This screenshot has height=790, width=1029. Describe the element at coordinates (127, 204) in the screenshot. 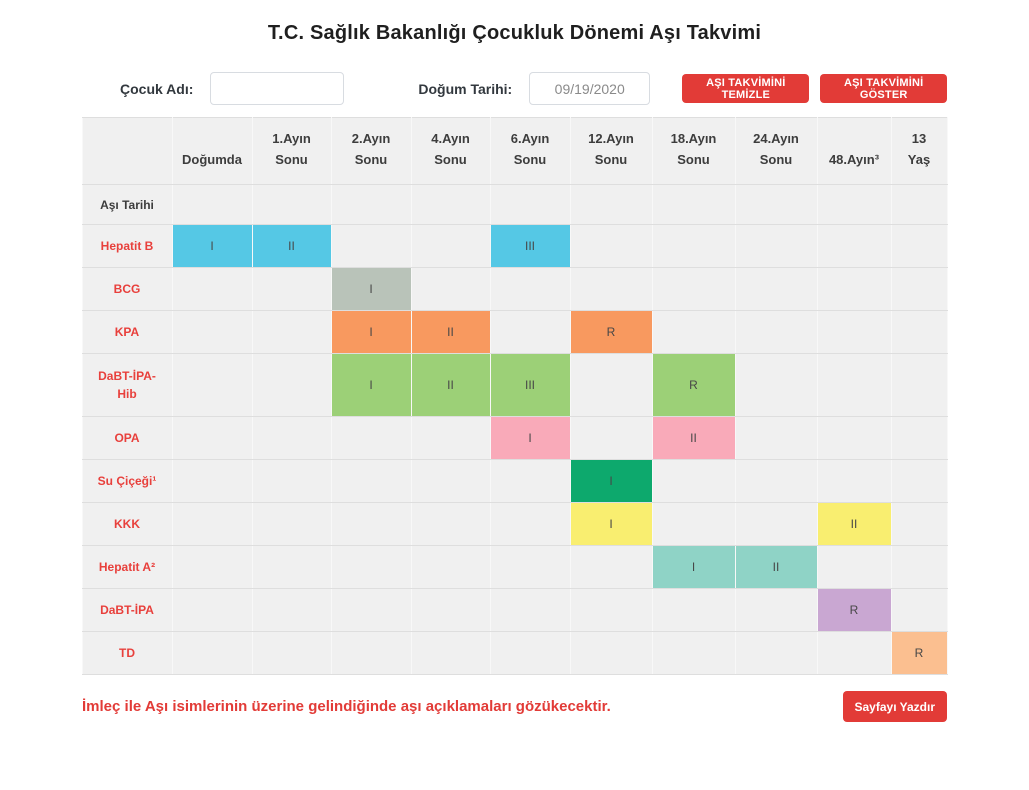

I see `date-row-label: Aşı Tarihi` at that location.